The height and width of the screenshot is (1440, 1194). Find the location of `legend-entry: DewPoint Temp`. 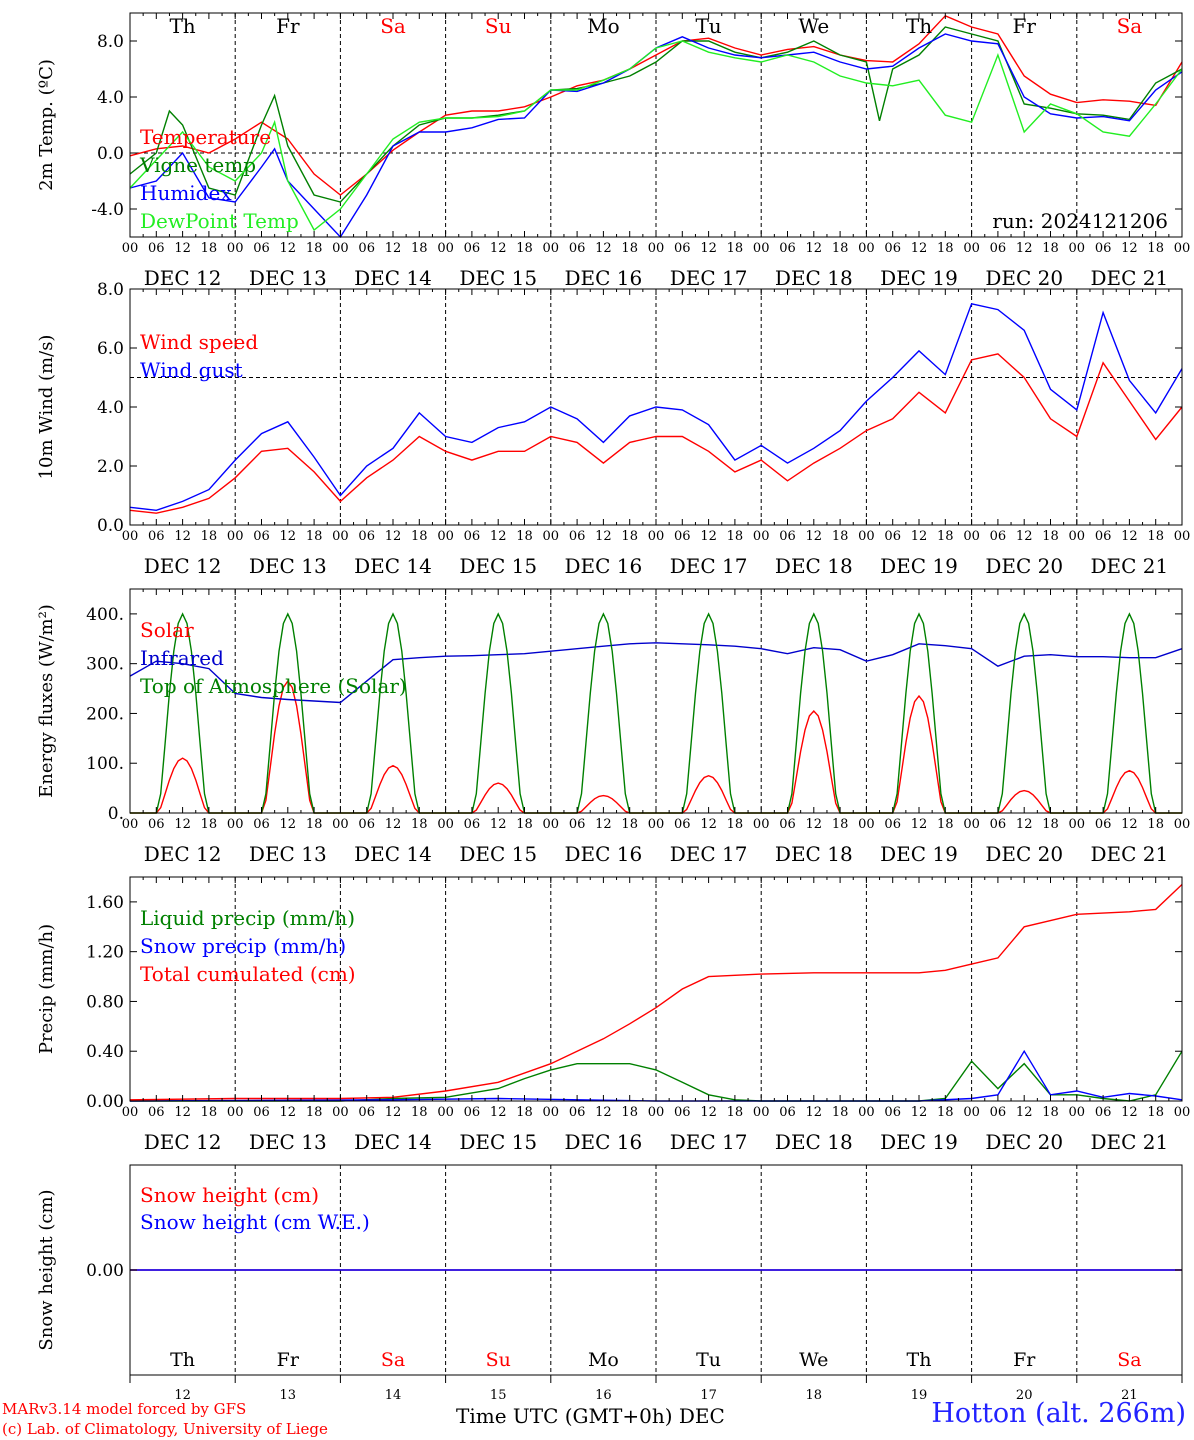

legend-entry: DewPoint Temp is located at coordinates (219, 221).